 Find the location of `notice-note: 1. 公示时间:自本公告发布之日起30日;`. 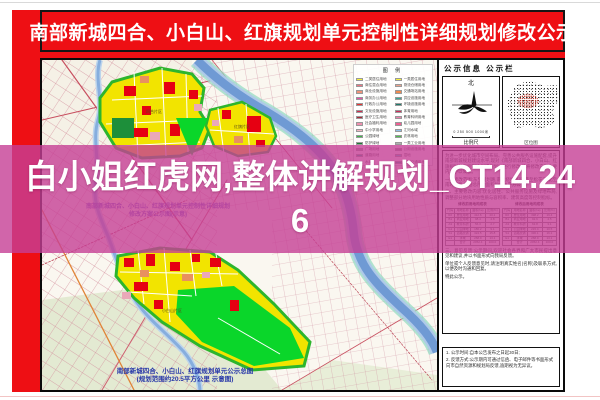

notice-note: 1. 公示时间:自本公告发布之日起30日; is located at coordinates (483, 352).